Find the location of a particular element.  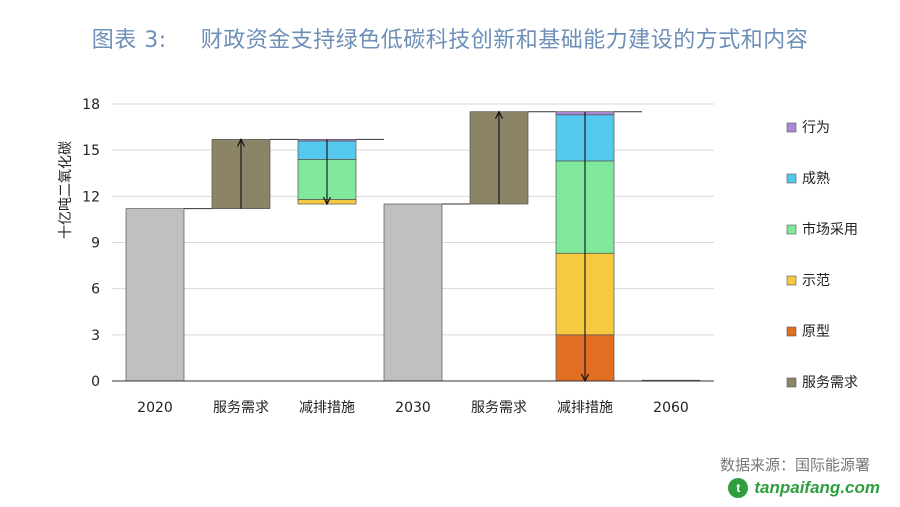

y-tick-label: 9 is located at coordinates (95, 244).